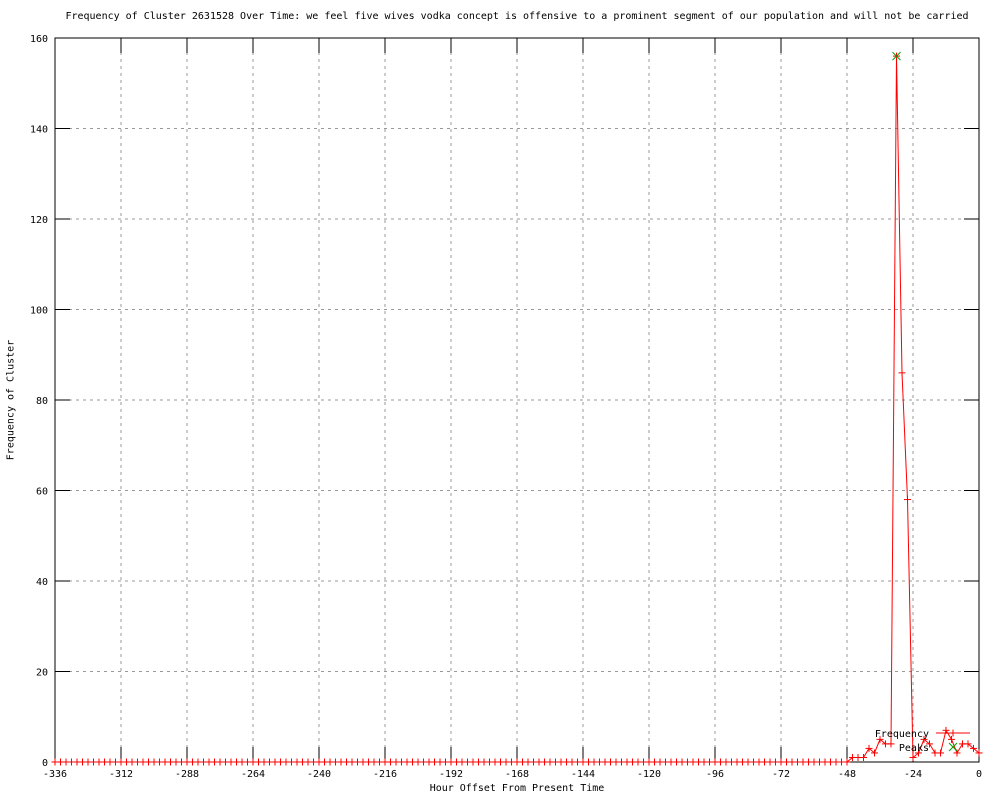  Describe the element at coordinates (39, 39) in the screenshot. I see `svg-text: 160` at that location.